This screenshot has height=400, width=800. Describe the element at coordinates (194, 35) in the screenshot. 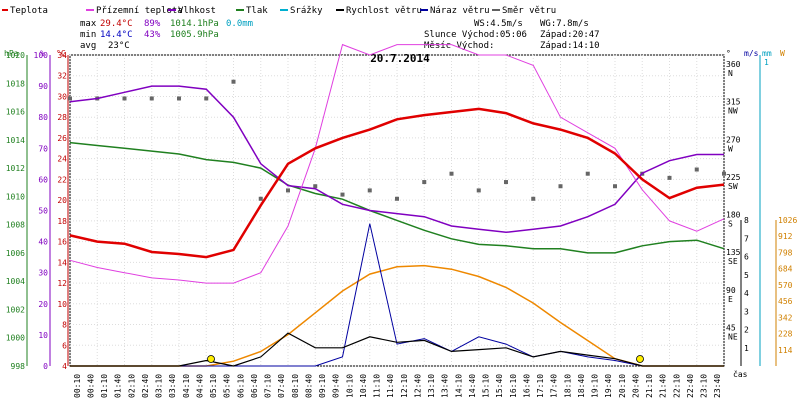

I see `stat-min-press: 1005.9hPa` at that location.